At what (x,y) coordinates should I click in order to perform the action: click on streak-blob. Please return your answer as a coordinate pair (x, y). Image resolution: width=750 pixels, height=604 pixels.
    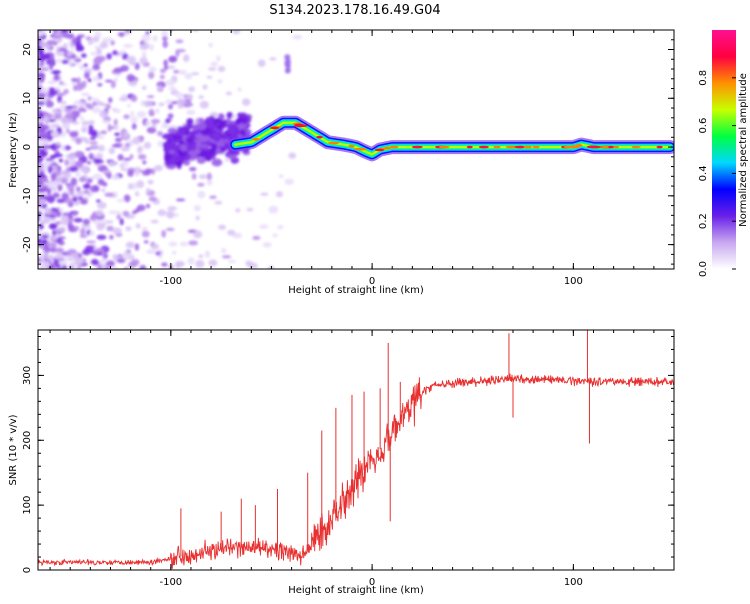
    Looking at the image, I should click on (288, 57).